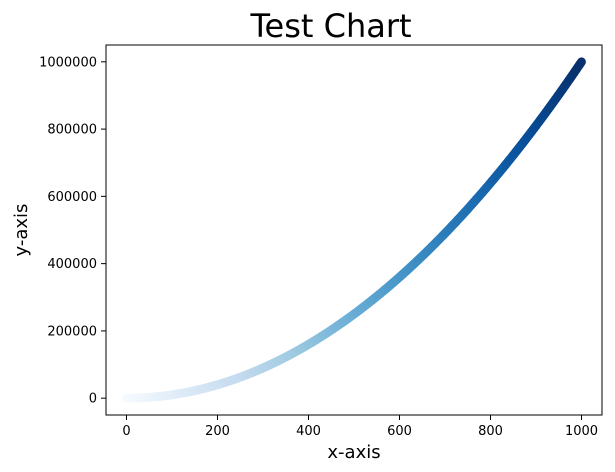 Image resolution: width=615 pixels, height=472 pixels. Describe the element at coordinates (399, 431) in the screenshot. I see `x-tick-label: 600` at that location.